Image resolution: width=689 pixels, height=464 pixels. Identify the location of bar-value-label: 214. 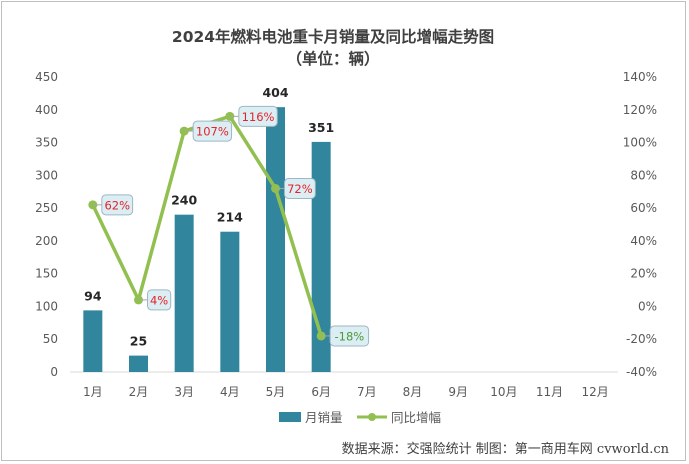
(230, 217).